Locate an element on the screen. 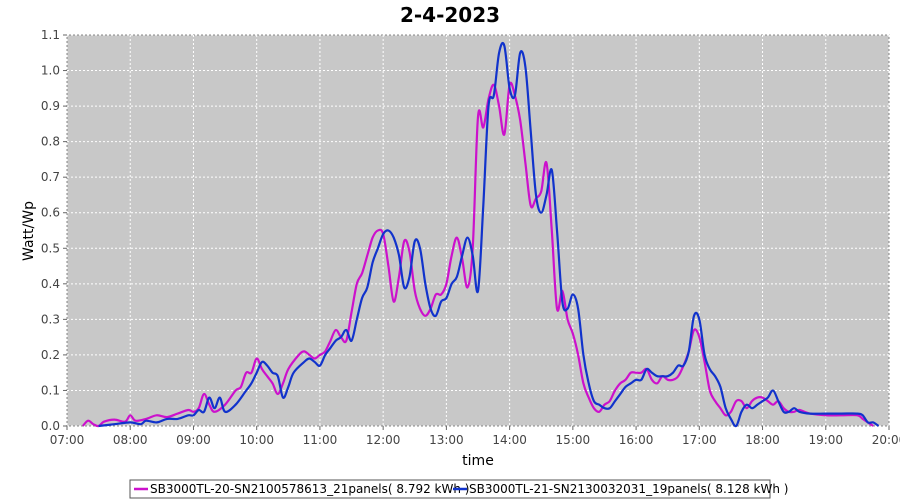  x-tick-label: 16:00 is located at coordinates (636, 440).